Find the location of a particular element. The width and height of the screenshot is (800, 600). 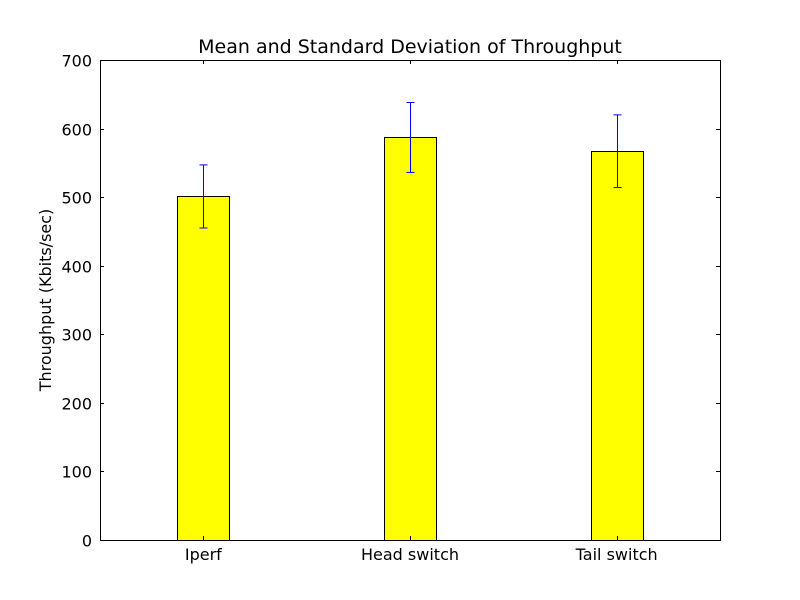

x-tick-label: Iperf is located at coordinates (203, 554).